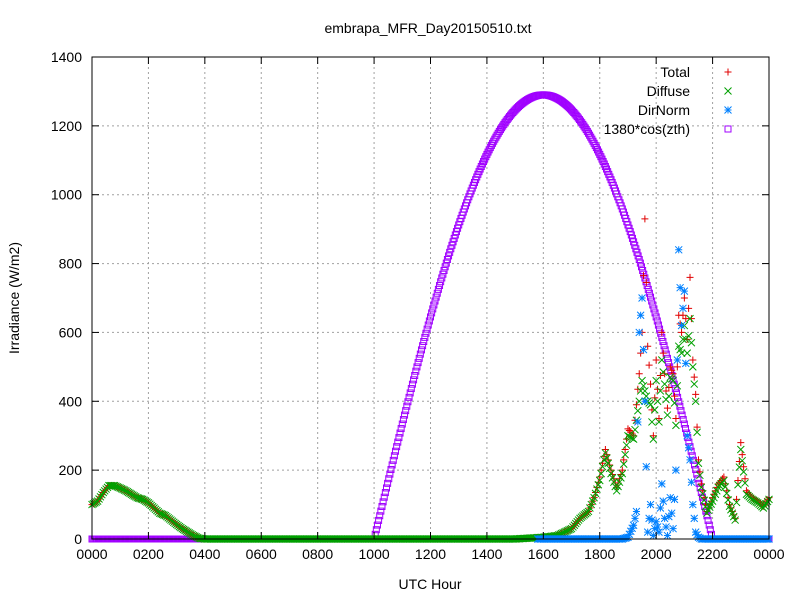 The width and height of the screenshot is (800, 600). Describe the element at coordinates (374, 554) in the screenshot. I see `x-tick-label: 1000` at that location.